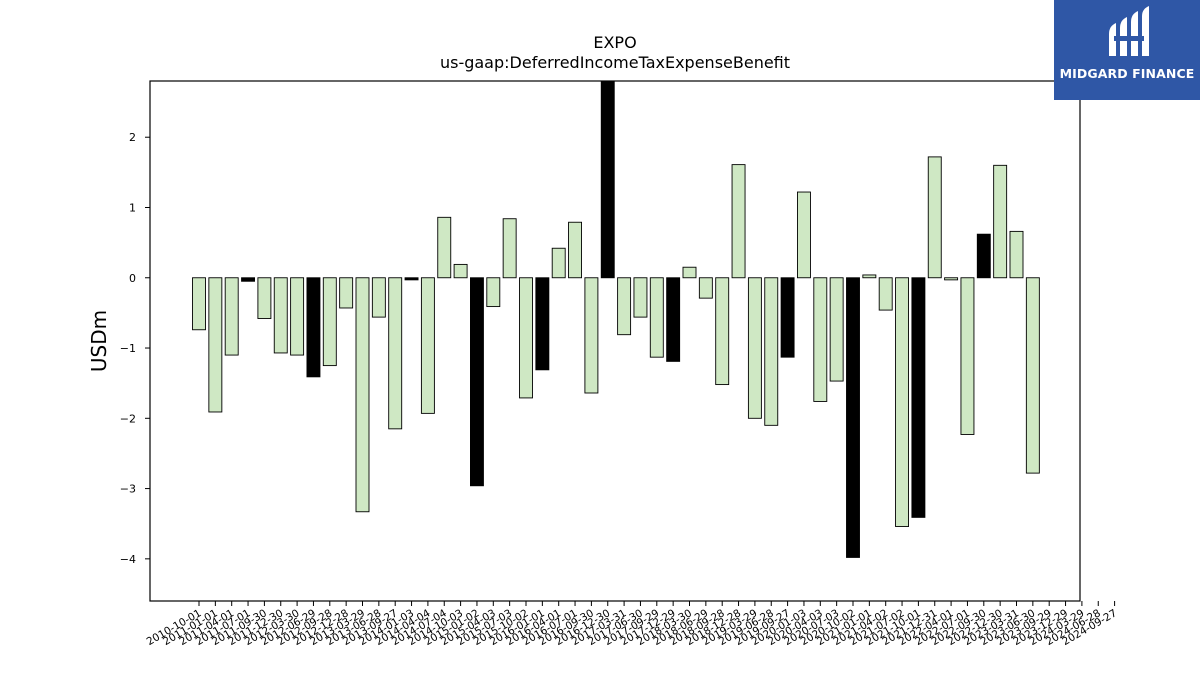 The width and height of the screenshot is (1200, 675). What do you see at coordinates (128, 348) in the screenshot?
I see `y-tick-label: −1` at bounding box center [128, 348].